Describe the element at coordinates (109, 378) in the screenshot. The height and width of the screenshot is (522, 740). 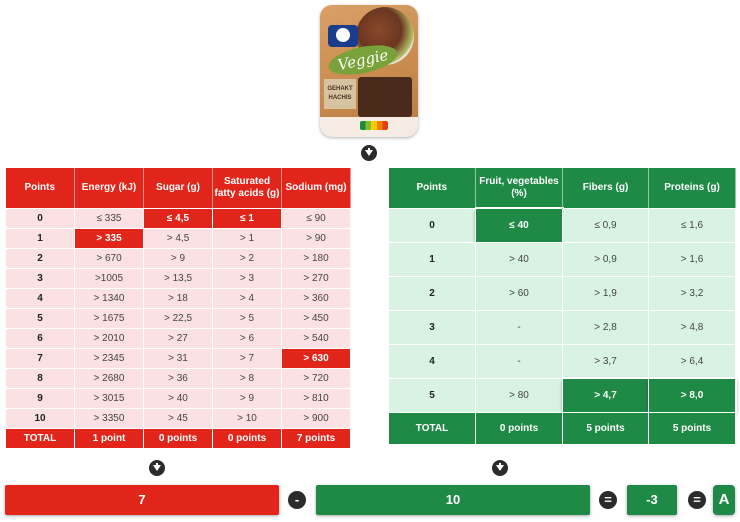
I see `table-cell: > 2680` at that location.